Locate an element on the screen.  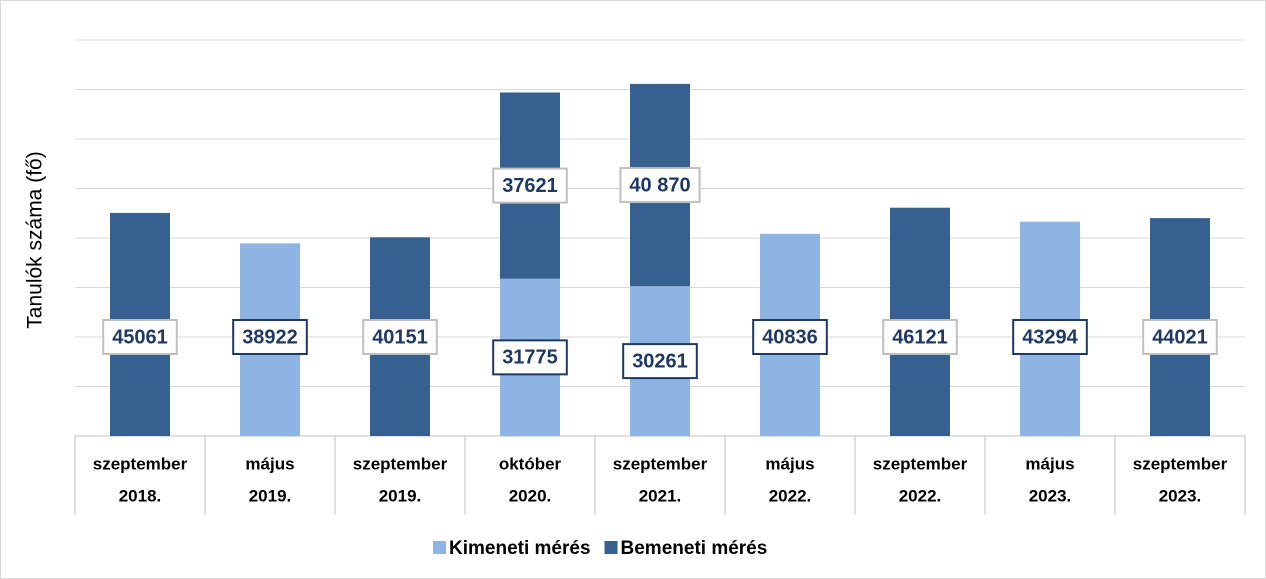
data-label: 31775 is located at coordinates (530, 357).